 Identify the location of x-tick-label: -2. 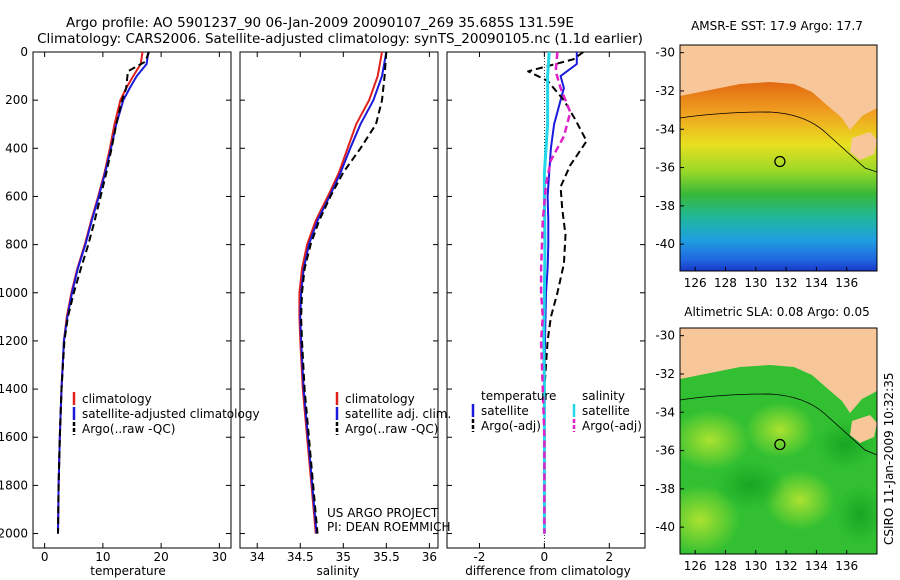
(479, 557).